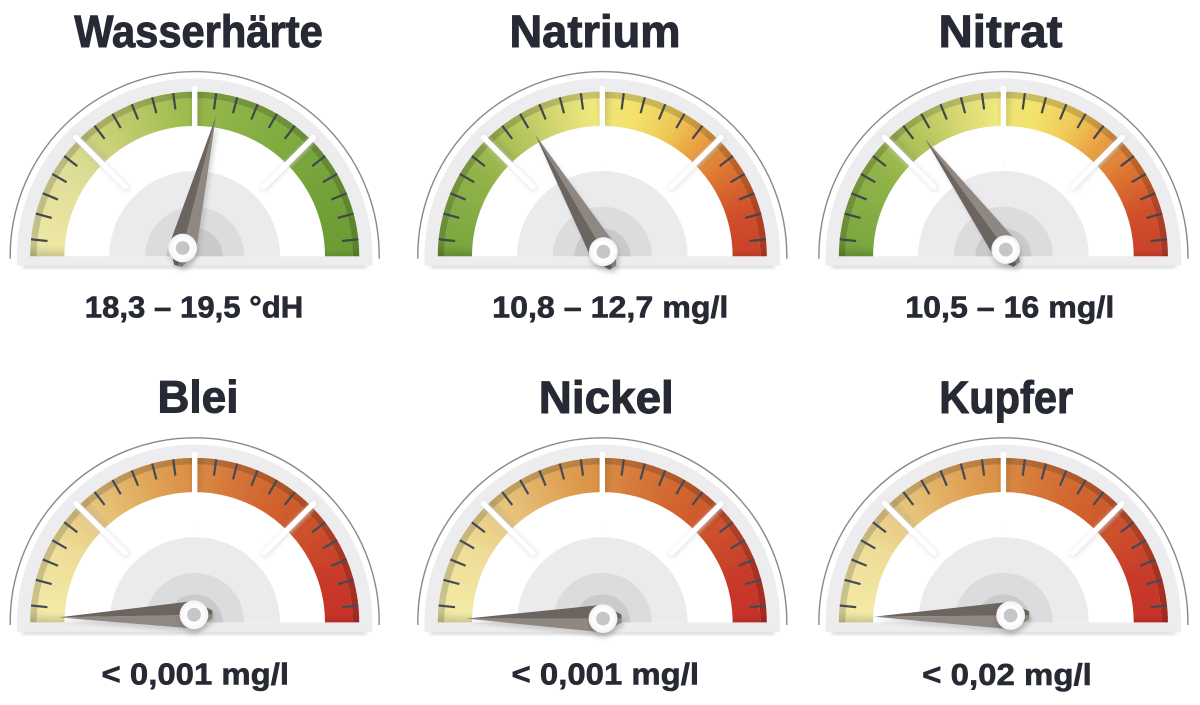  I want to click on svg-text: Wasserhärte, so click(198, 31).